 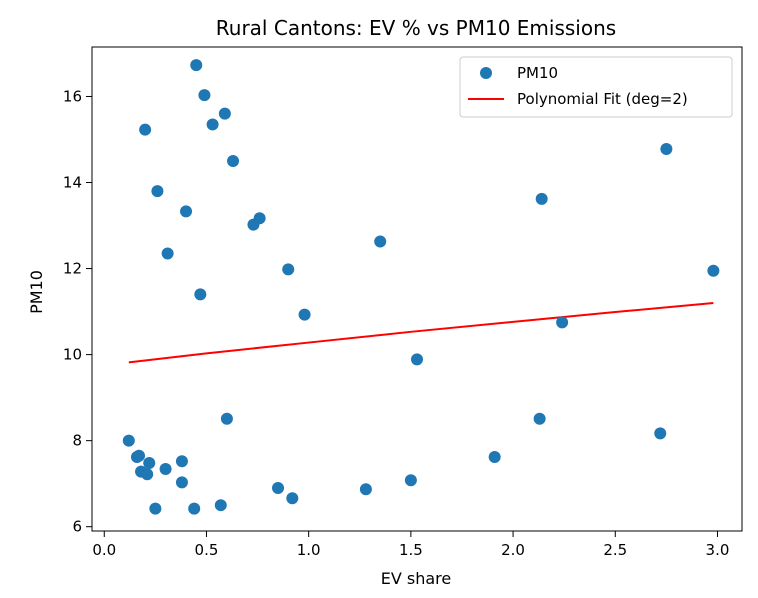 I want to click on legend-label-pm10: PM10, so click(x=537, y=73).